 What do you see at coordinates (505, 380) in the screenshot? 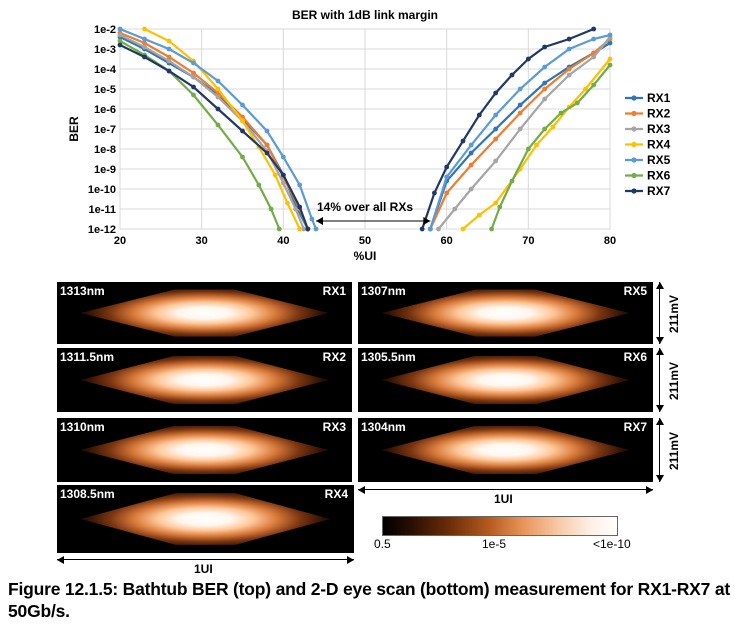
I see `eye-rx6: 1305.5nm RX6` at bounding box center [505, 380].